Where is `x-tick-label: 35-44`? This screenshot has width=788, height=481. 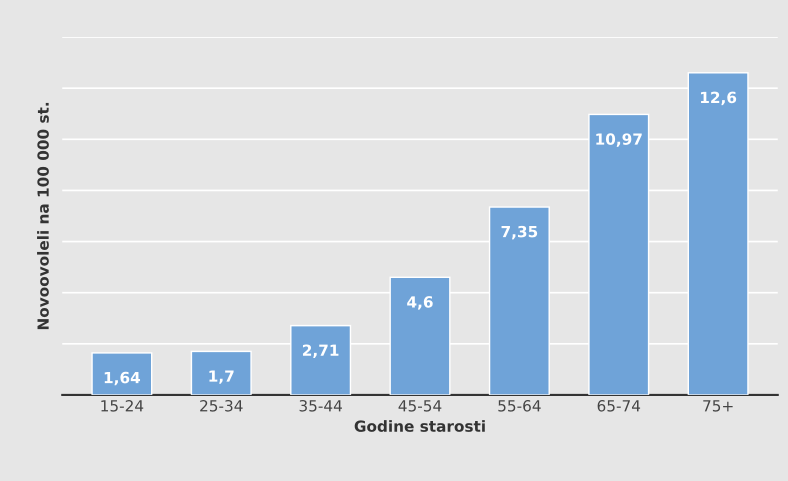
x-tick-label: 35-44 is located at coordinates (321, 406).